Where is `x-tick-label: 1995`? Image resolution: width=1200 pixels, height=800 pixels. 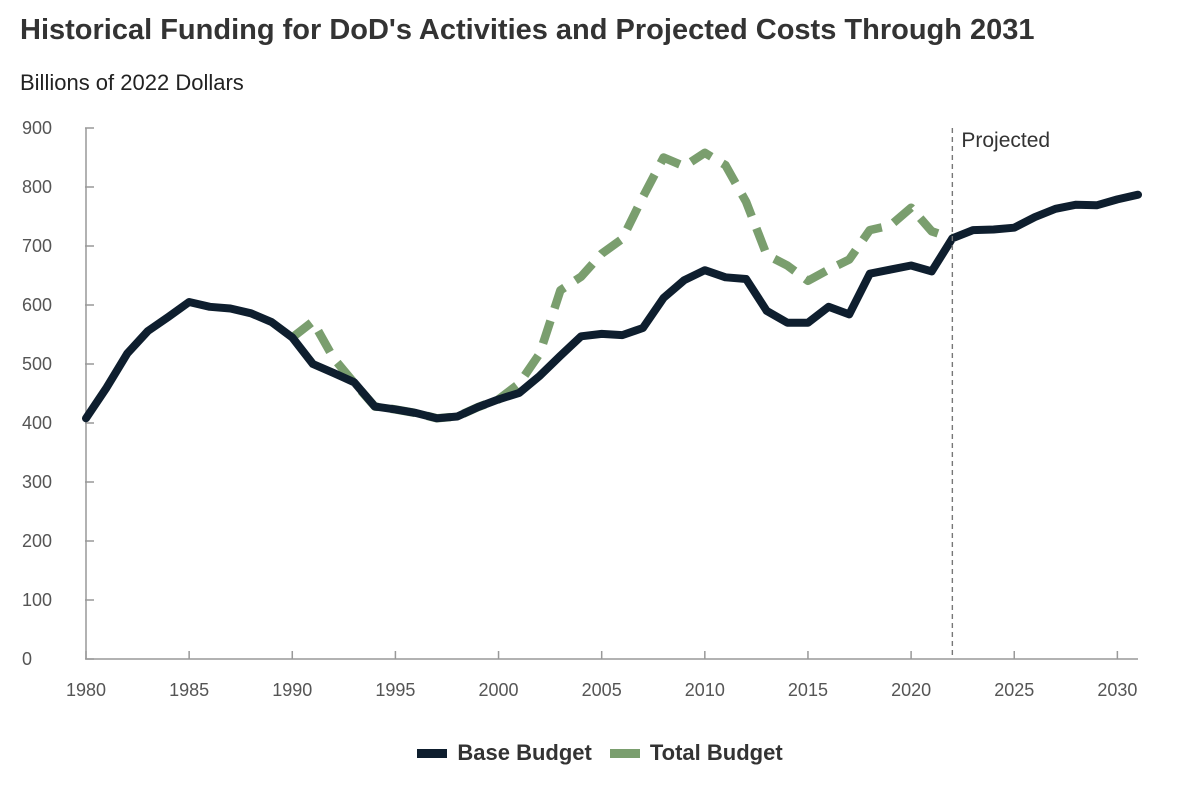
x-tick-label: 1995 is located at coordinates (395, 690).